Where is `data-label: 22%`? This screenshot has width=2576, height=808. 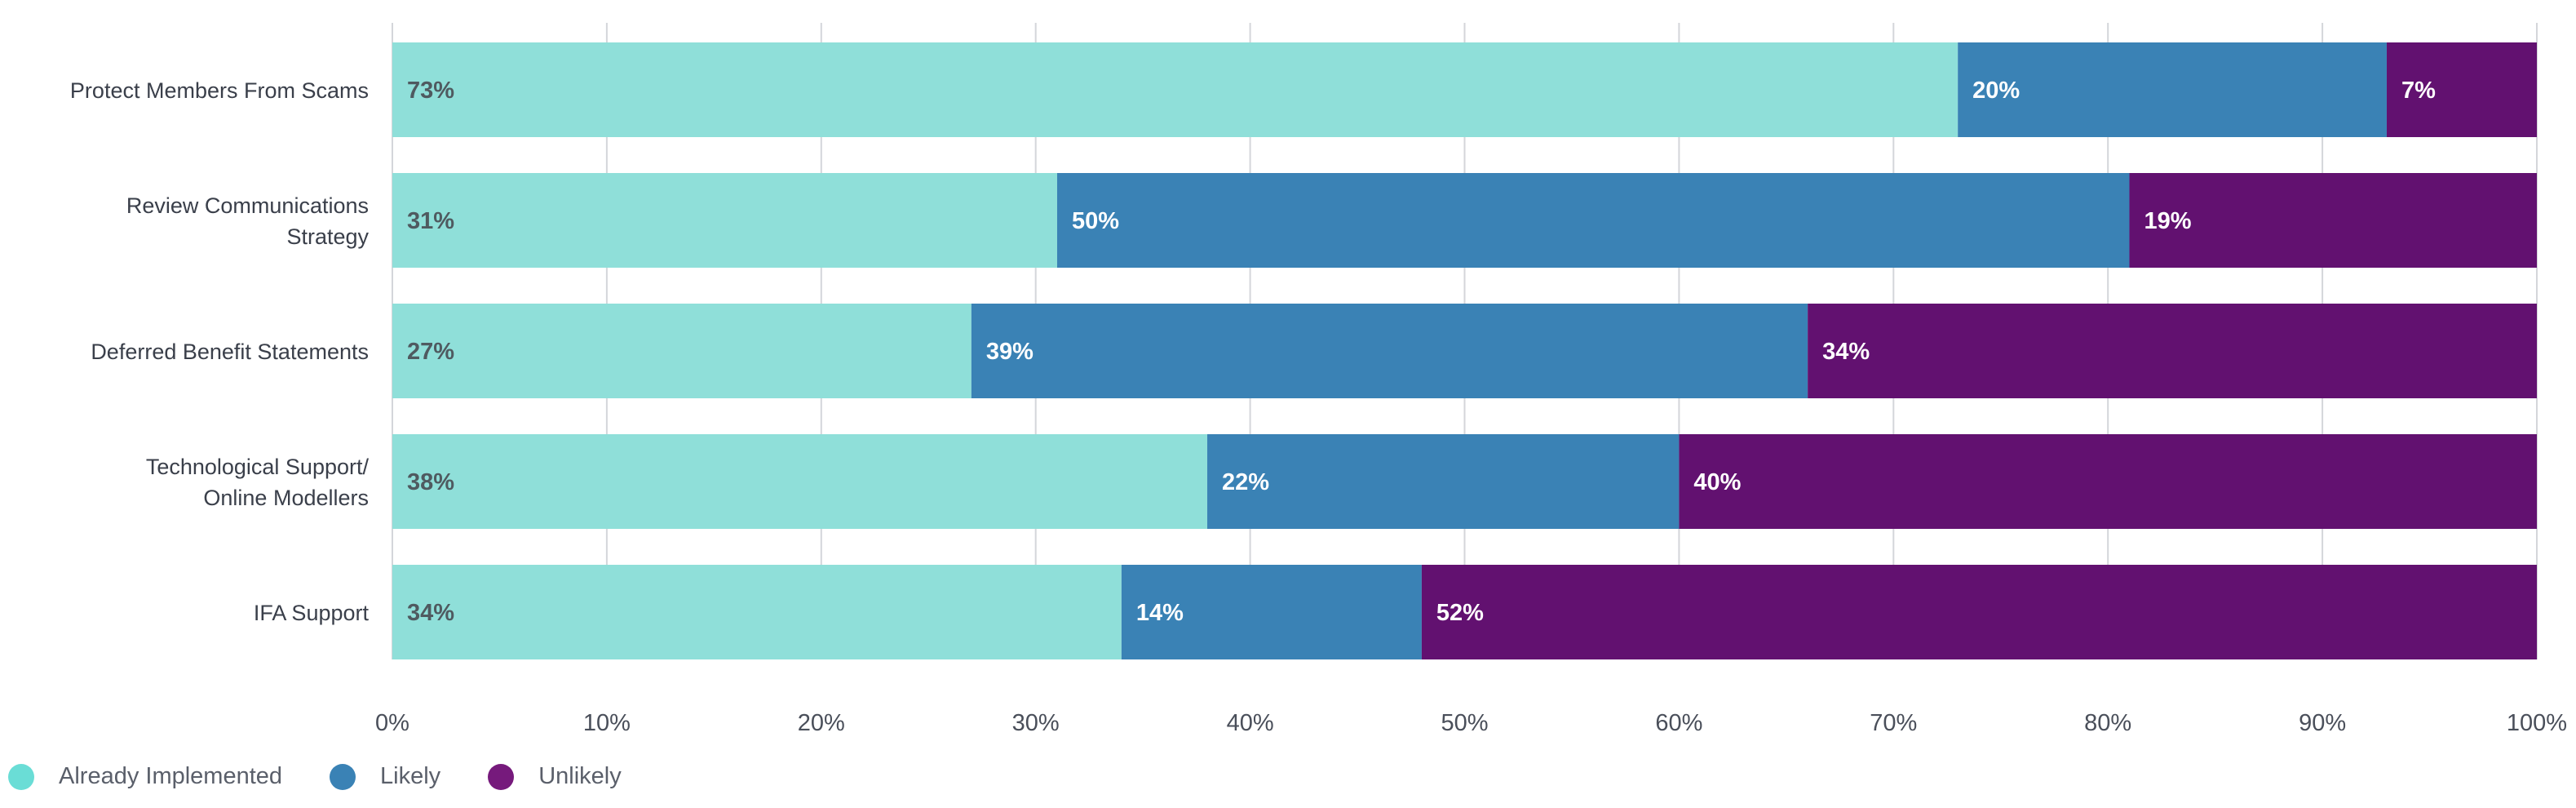
data-label: 22% is located at coordinates (1245, 482).